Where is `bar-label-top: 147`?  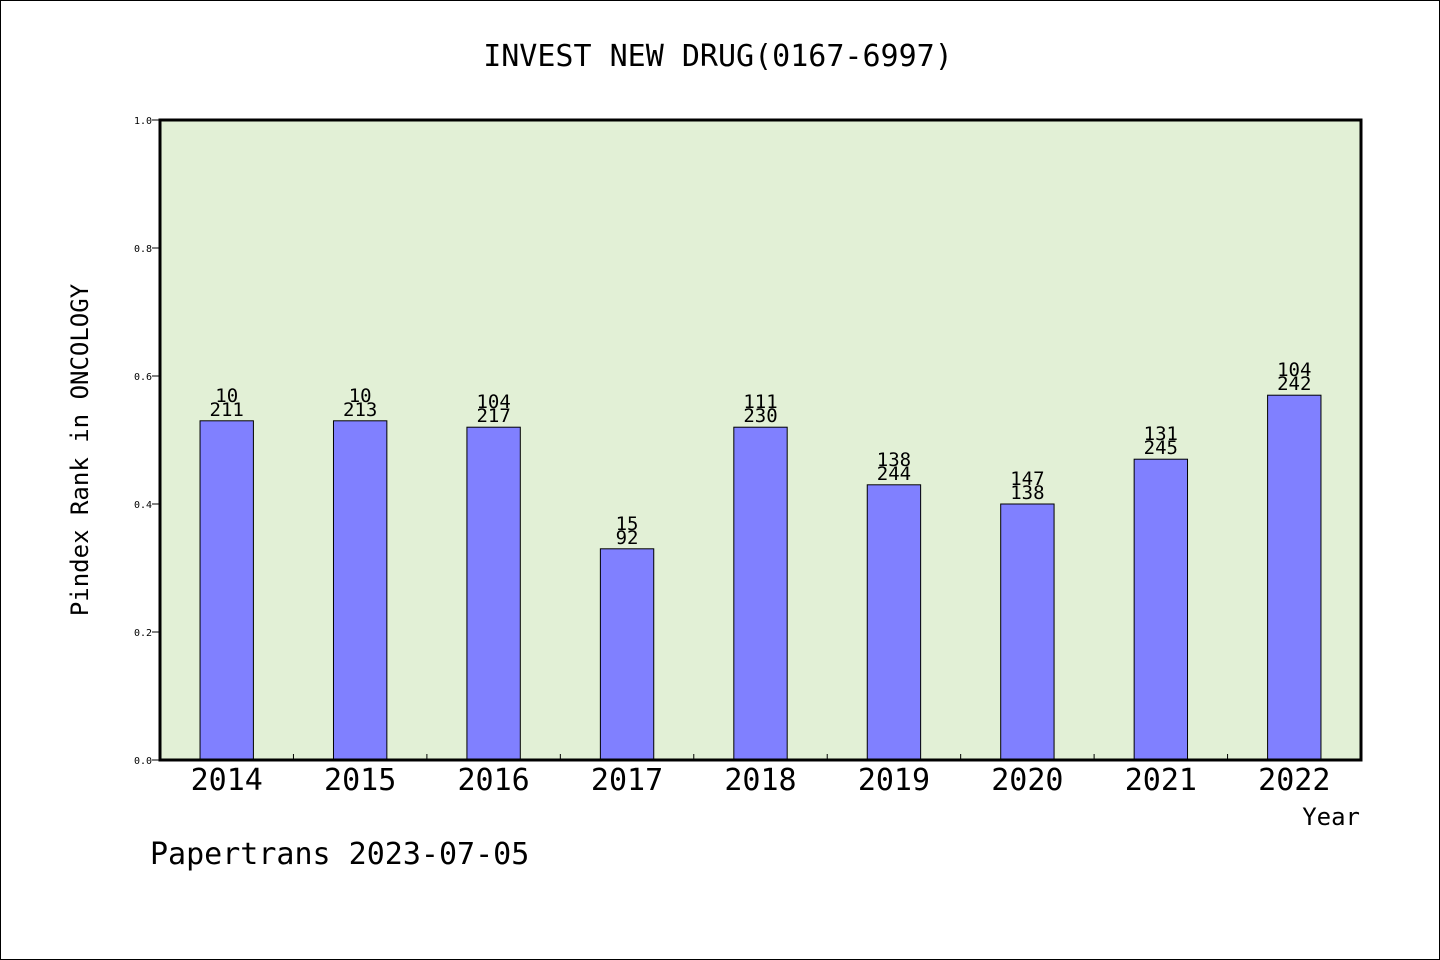
bar-label-top: 147 is located at coordinates (1027, 479).